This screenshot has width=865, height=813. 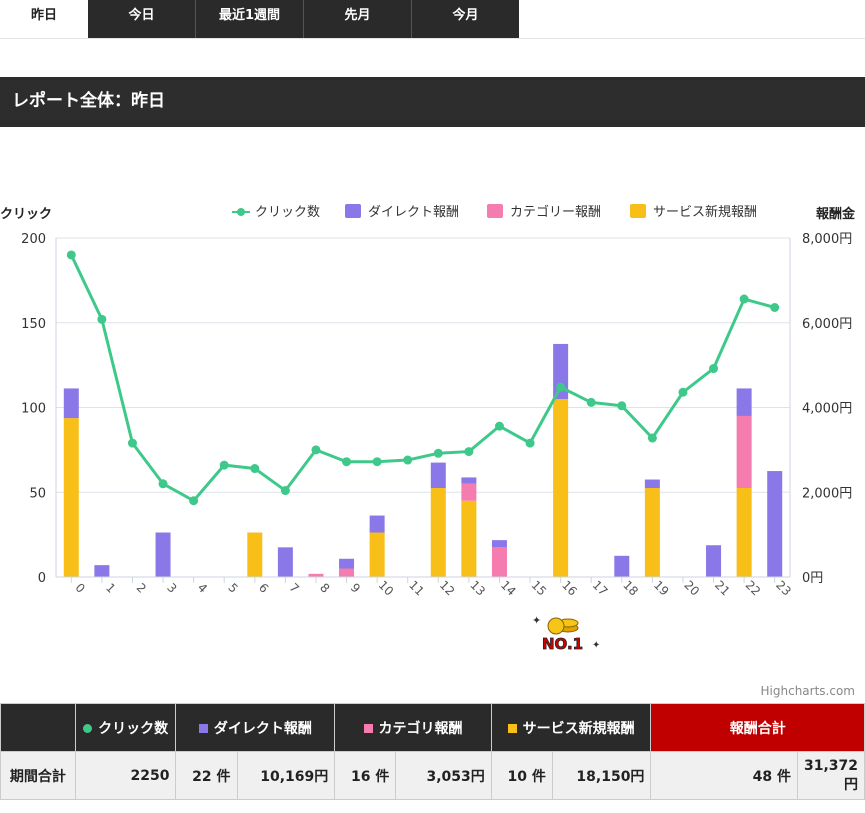 I want to click on tab-last-week: 最近1週間, so click(x=250, y=19).